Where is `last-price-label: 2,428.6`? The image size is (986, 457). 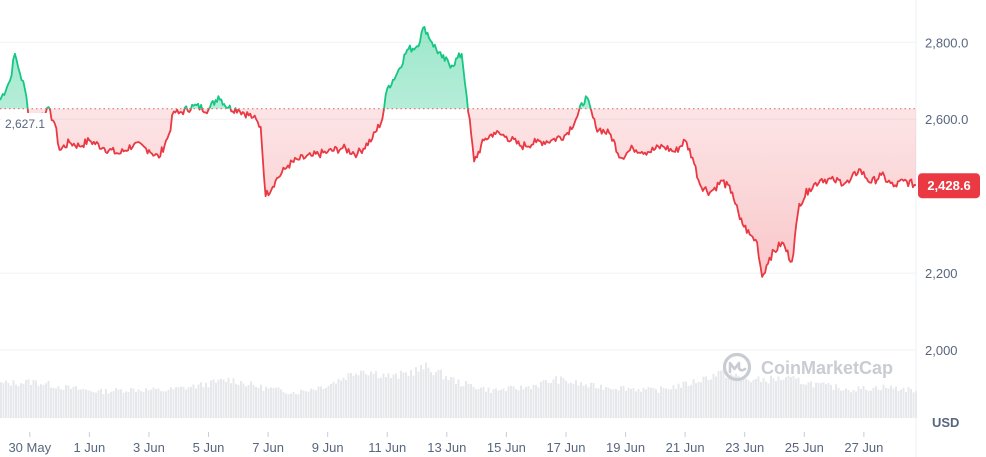 last-price-label: 2,428.6 is located at coordinates (948, 185).